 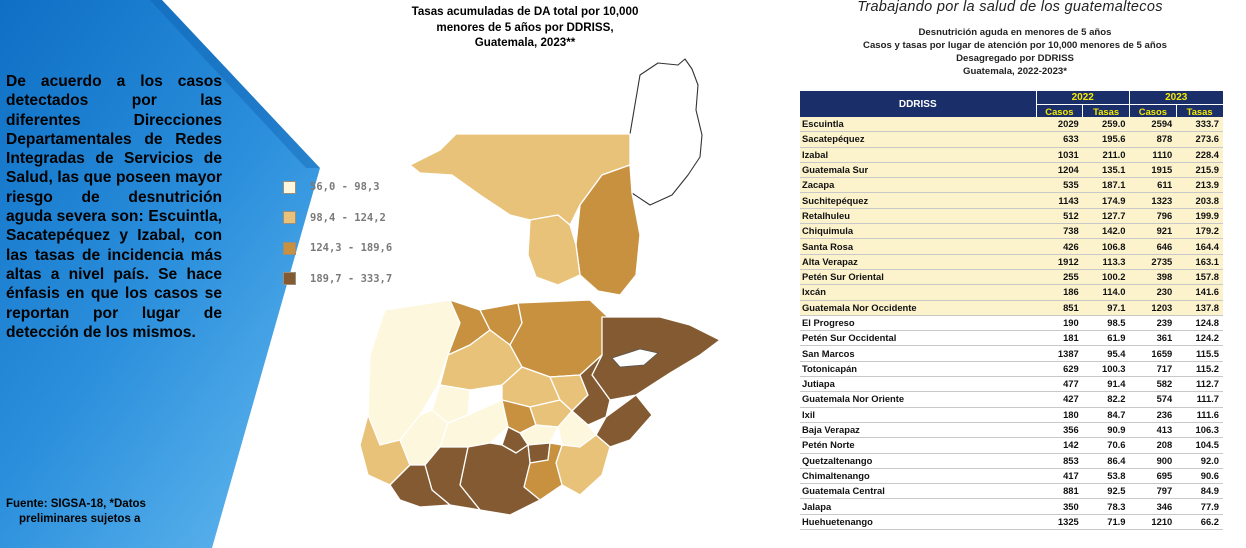 I want to click on row-casos-2022: 2029, so click(x=1059, y=125).